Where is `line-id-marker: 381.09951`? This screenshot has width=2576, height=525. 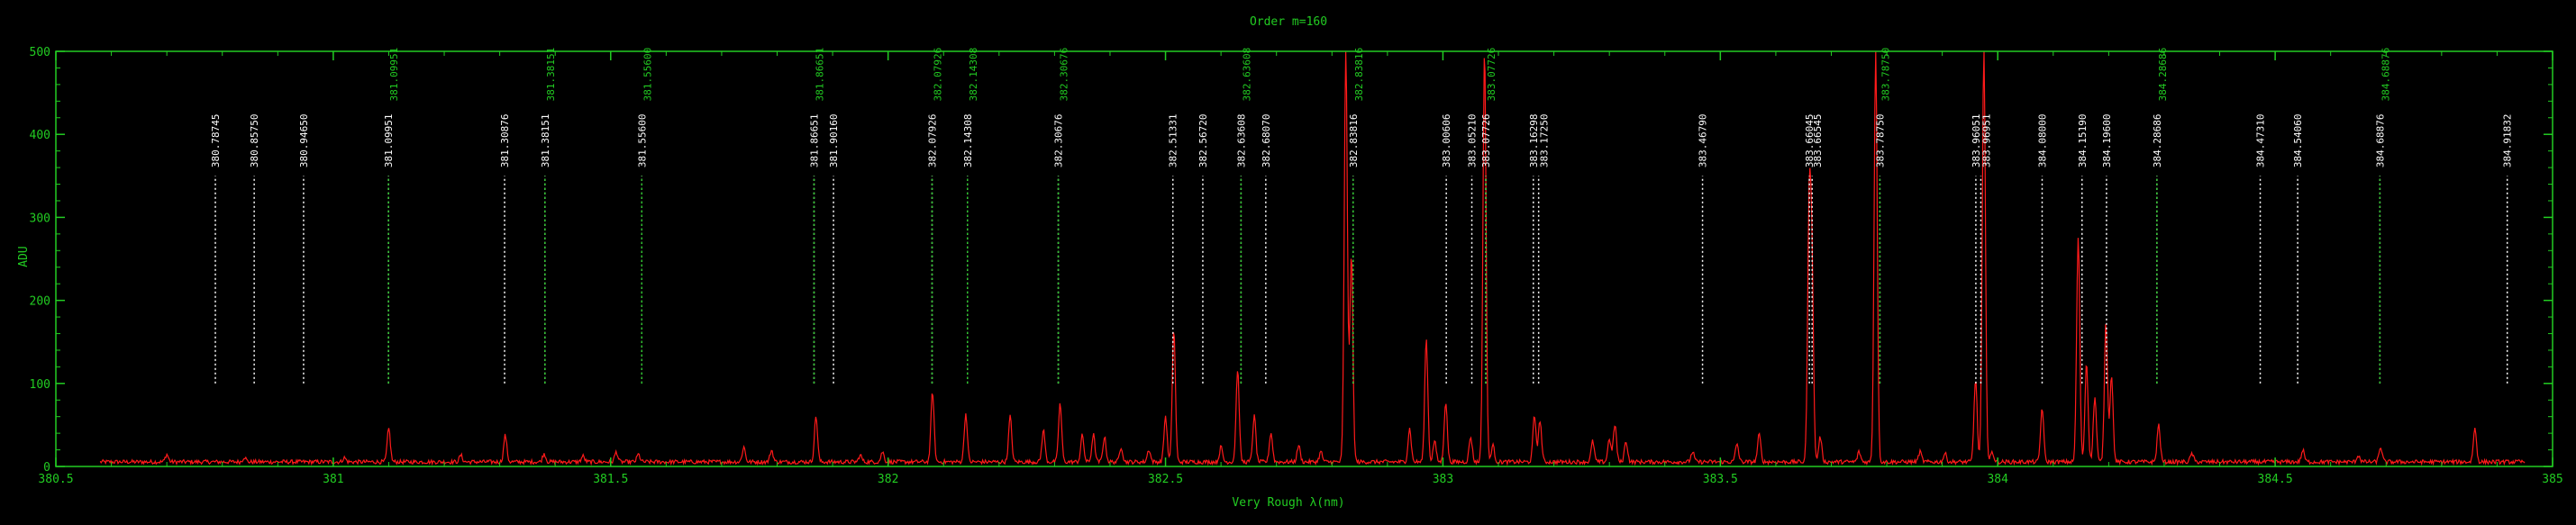 line-id-marker: 381.09951 is located at coordinates (393, 216).